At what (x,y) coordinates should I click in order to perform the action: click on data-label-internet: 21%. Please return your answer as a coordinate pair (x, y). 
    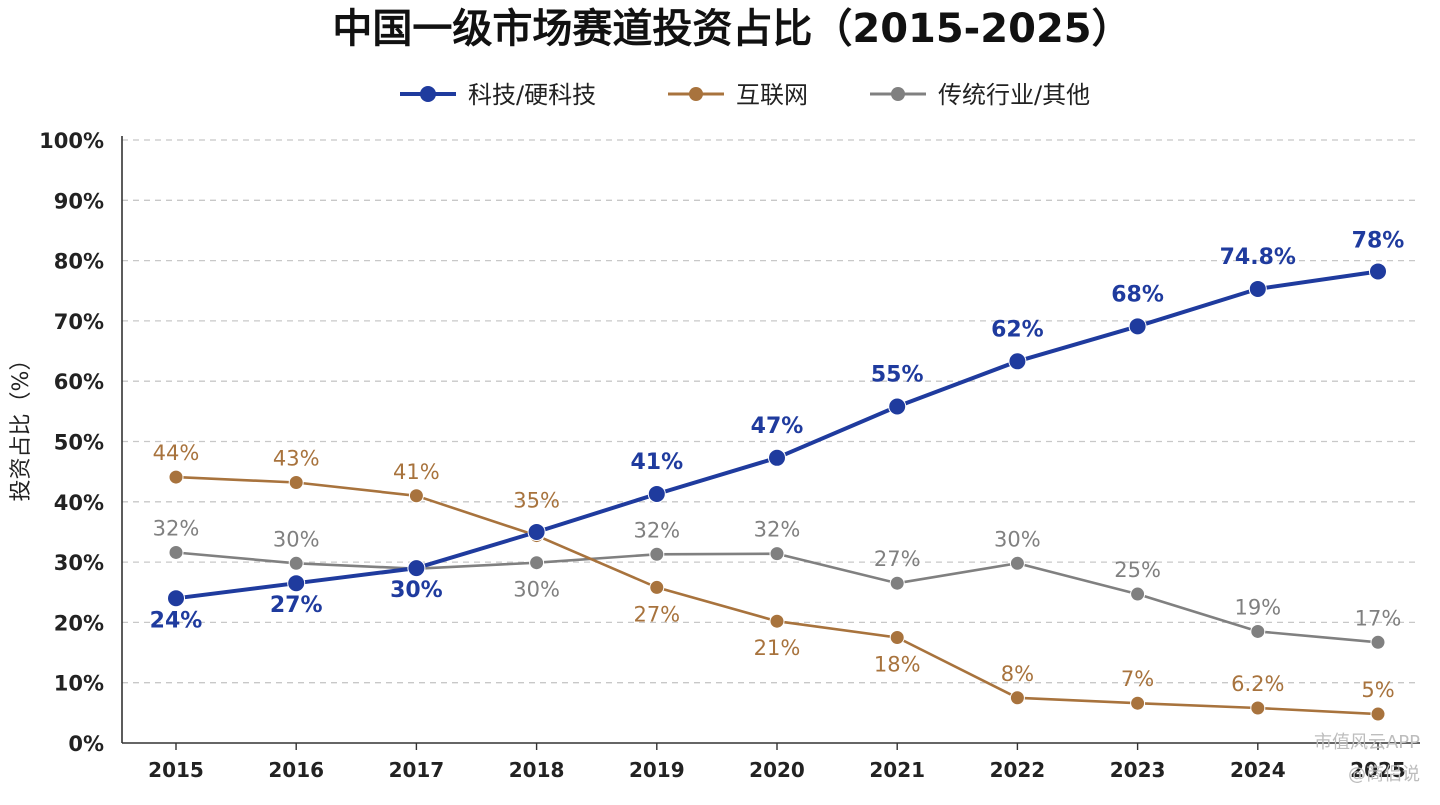
    Looking at the image, I should click on (777, 648).